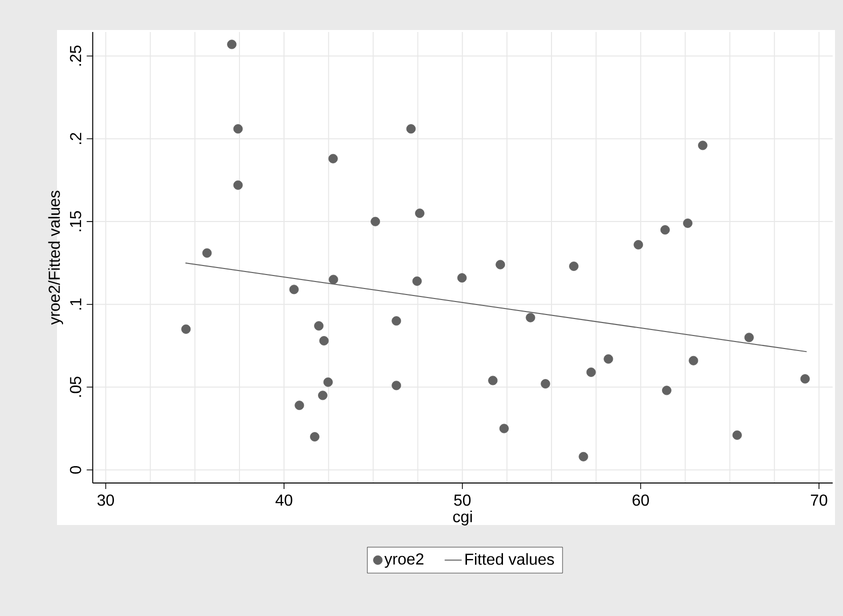 The width and height of the screenshot is (843, 616). What do you see at coordinates (509, 559) in the screenshot?
I see `legend-label: Fitted values` at bounding box center [509, 559].